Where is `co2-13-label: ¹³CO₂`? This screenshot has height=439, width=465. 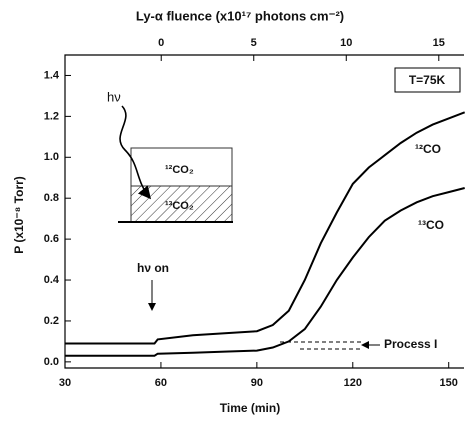 co2-13-label: ¹³CO₂ is located at coordinates (179, 206).